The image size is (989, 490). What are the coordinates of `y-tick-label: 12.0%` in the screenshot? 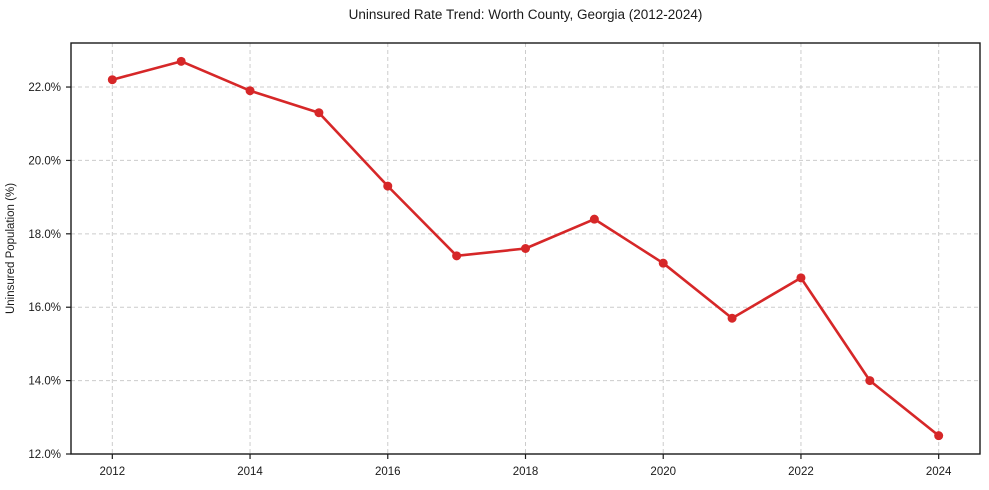 It's located at (44, 455).